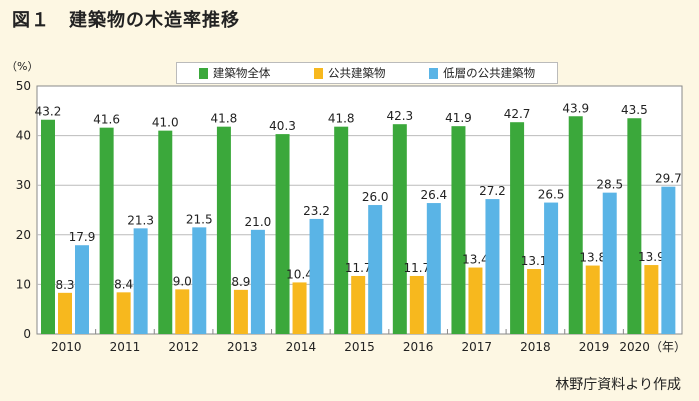 This screenshot has height=401, width=699. I want to click on legend-swatch-public-buildings, so click(318, 73).